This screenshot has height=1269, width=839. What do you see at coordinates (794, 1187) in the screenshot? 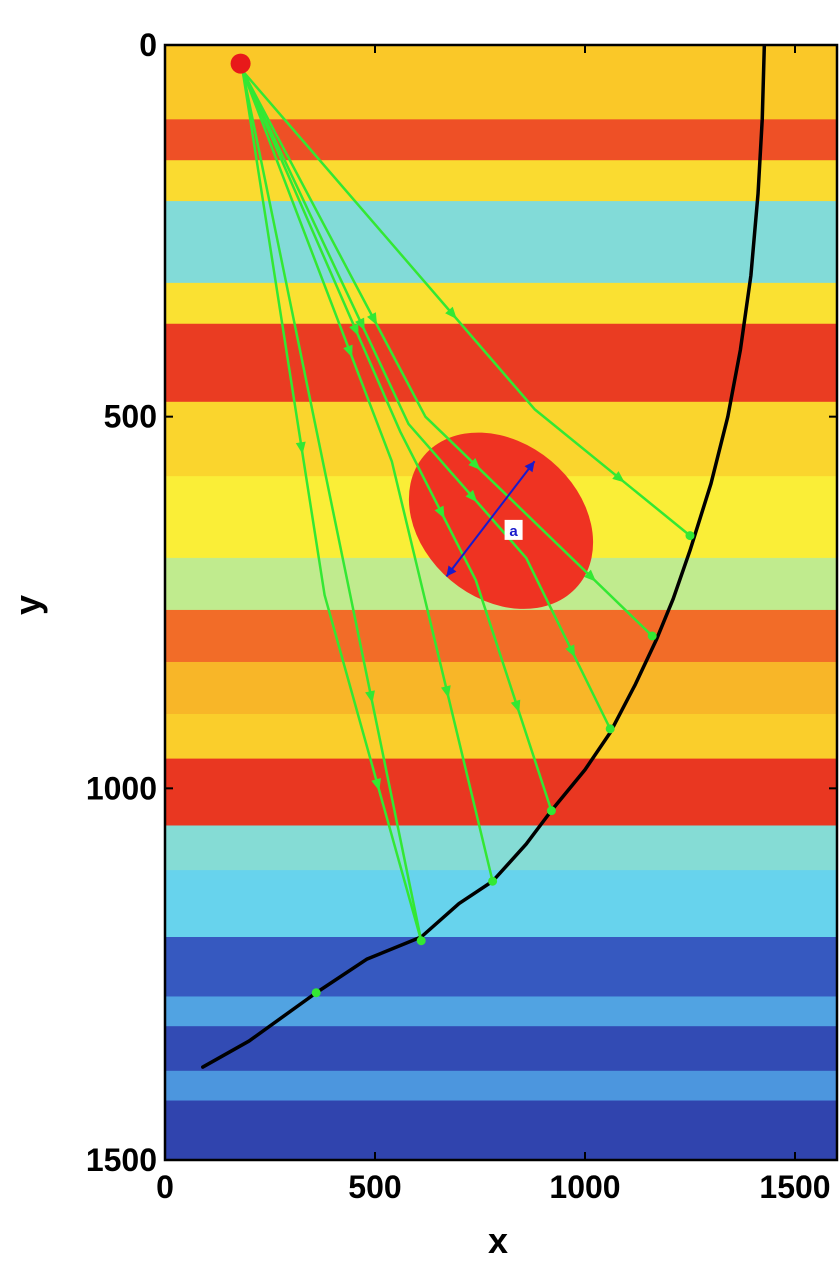
I see `x-tick-label: 1500` at bounding box center [794, 1187].